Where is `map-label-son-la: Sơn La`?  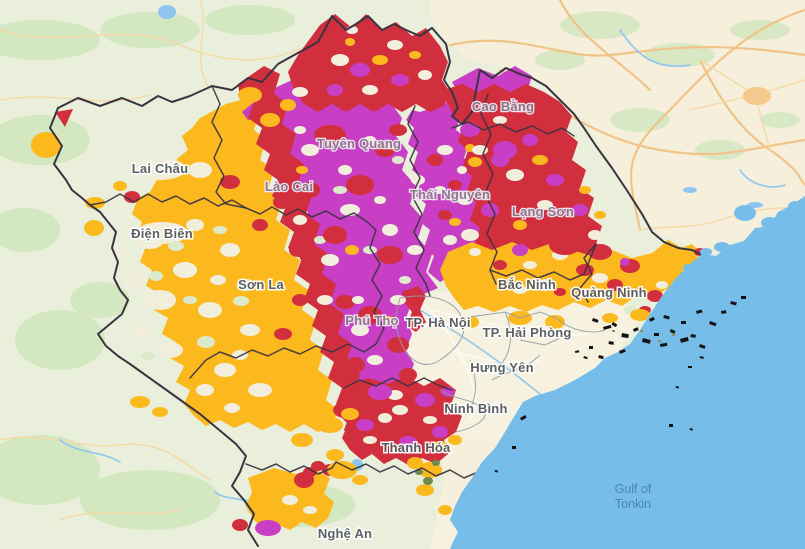 map-label-son-la: Sơn La is located at coordinates (261, 284).